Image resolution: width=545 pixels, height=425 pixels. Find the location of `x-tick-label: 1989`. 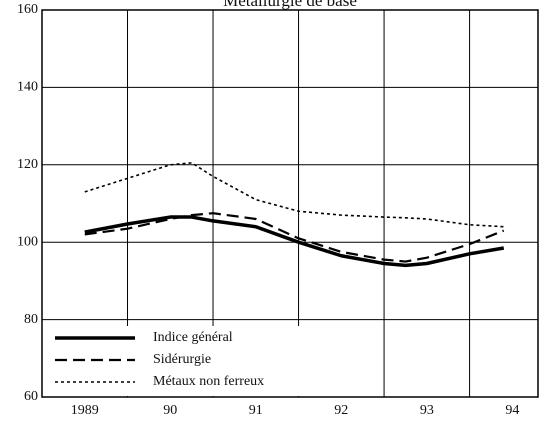

x-tick-label: 1989 is located at coordinates (85, 410).